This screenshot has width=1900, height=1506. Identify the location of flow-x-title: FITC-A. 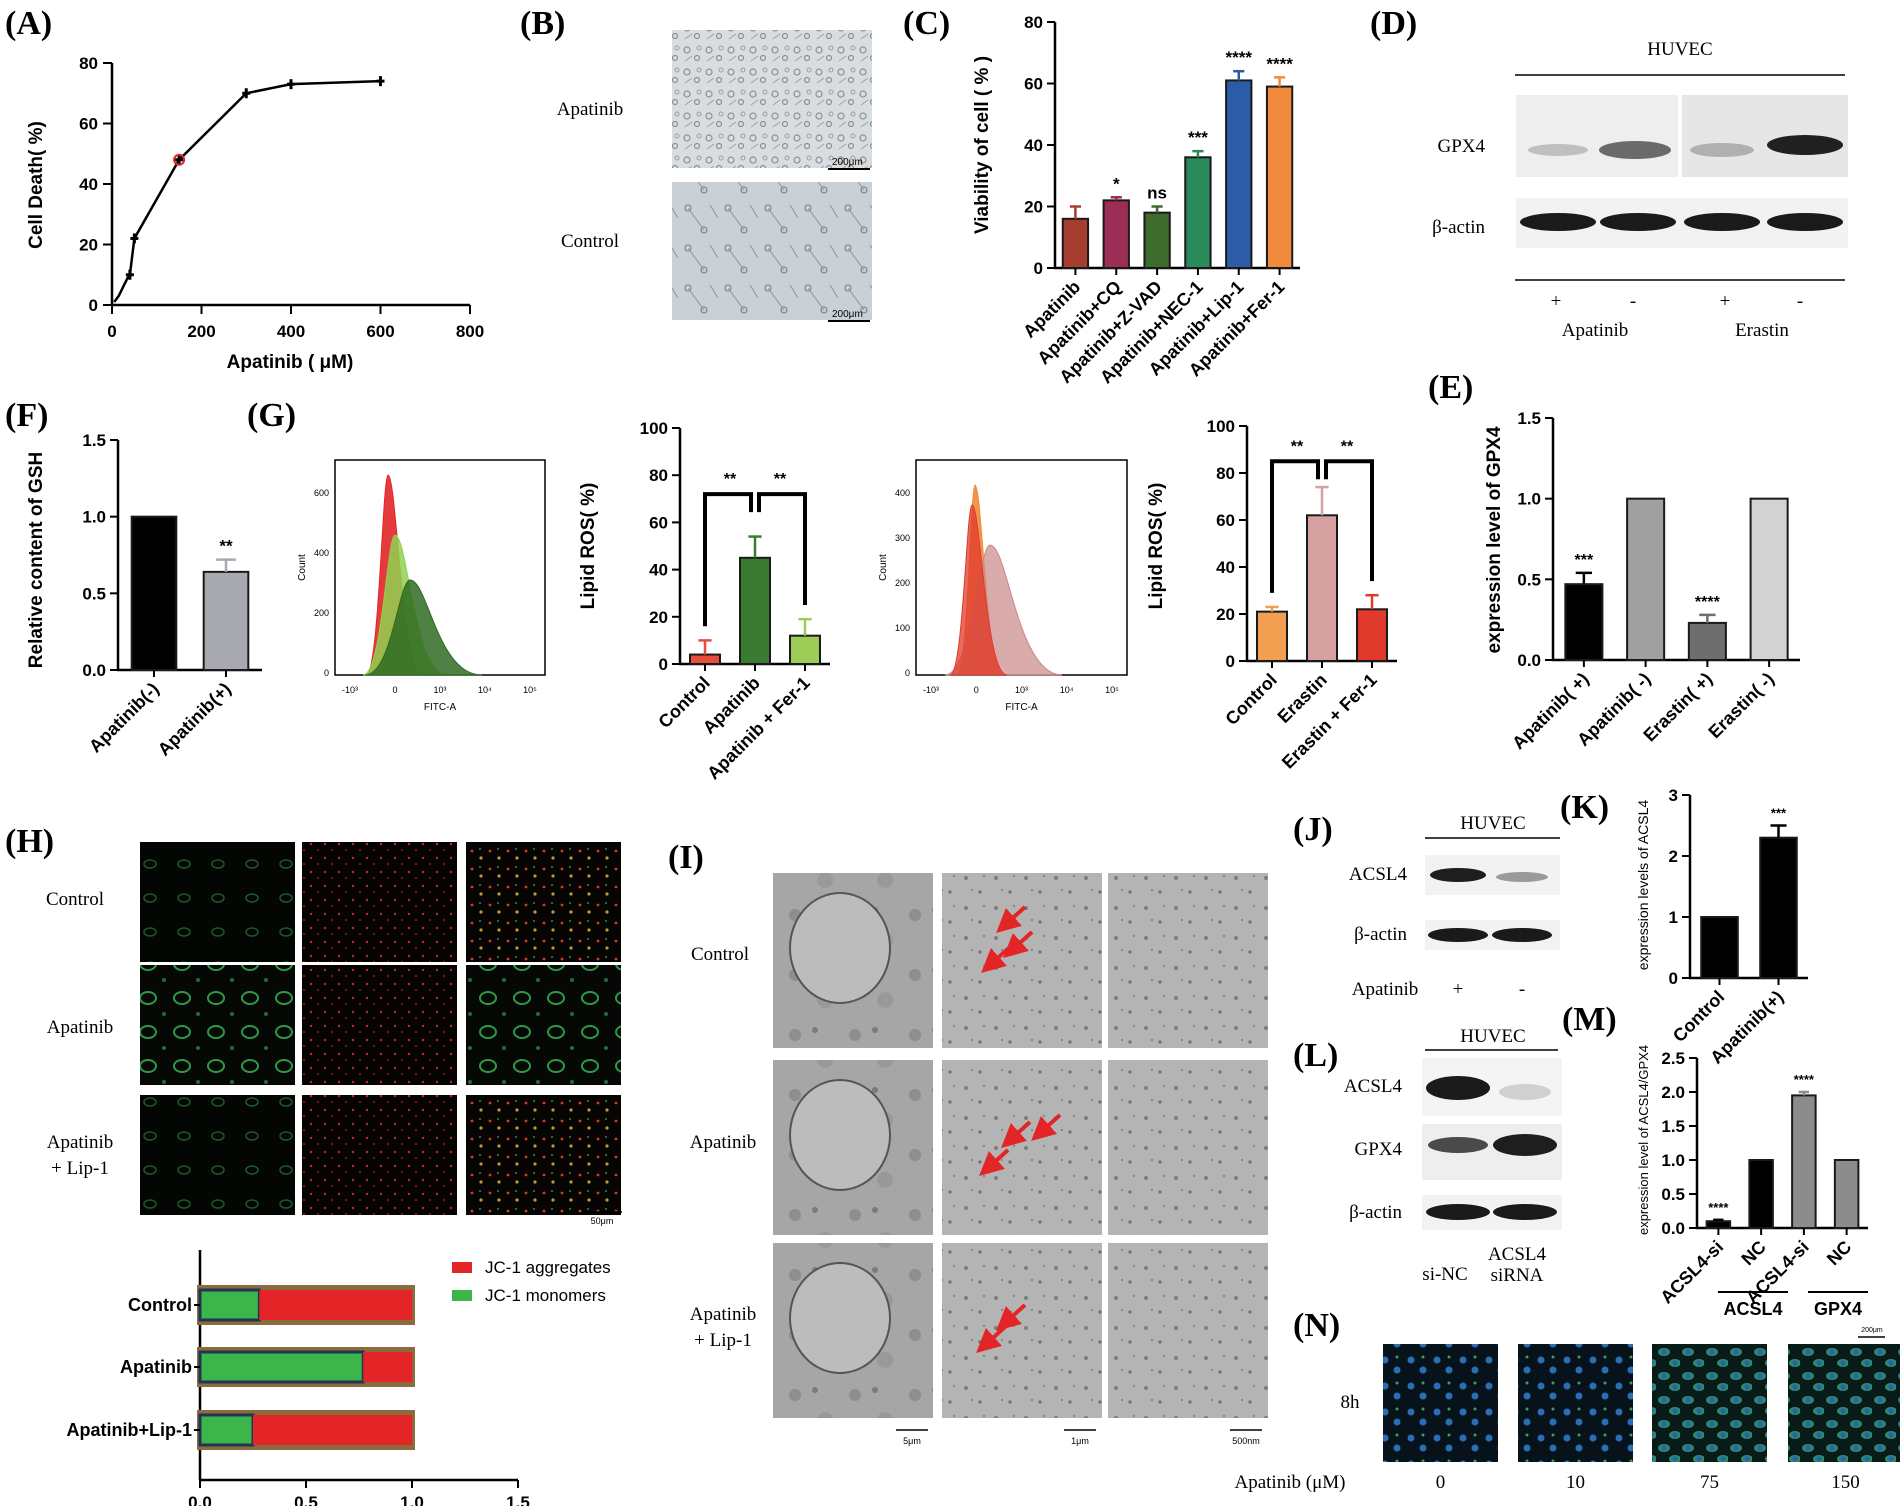
(1021, 707).